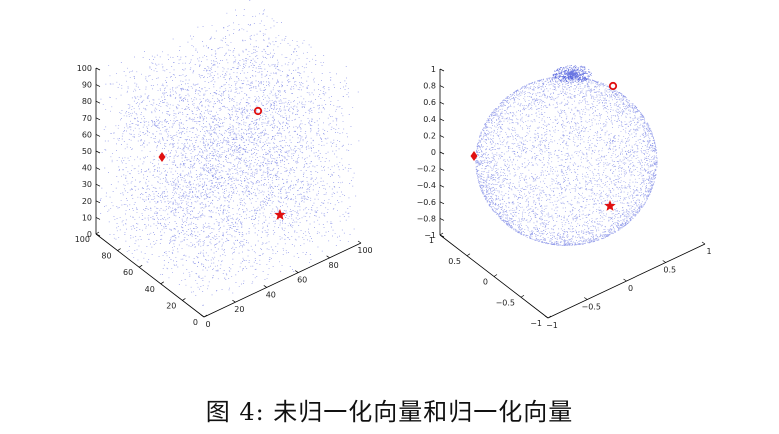 This screenshot has height=434, width=779. I want to click on right-z-tick-label: 0.8, so click(429, 86).